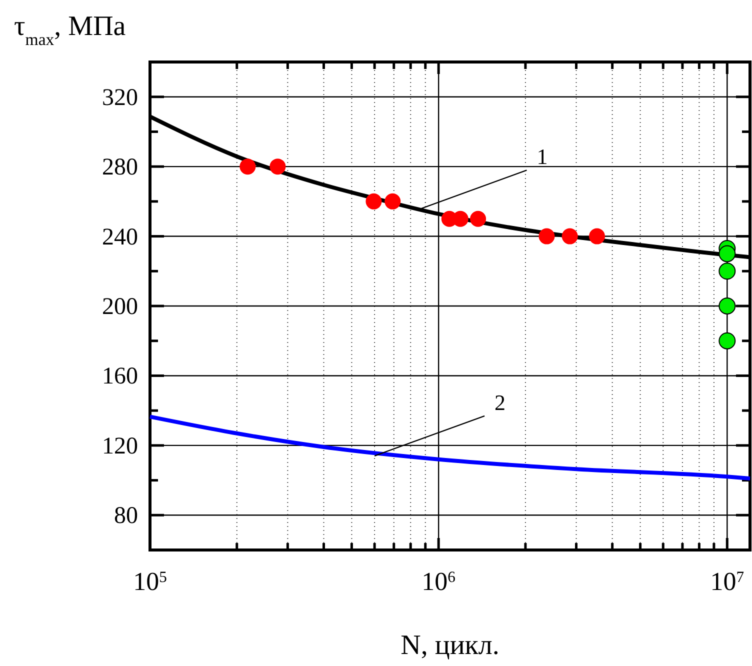  I want to click on y-tick-label: 80, so click(126, 516).